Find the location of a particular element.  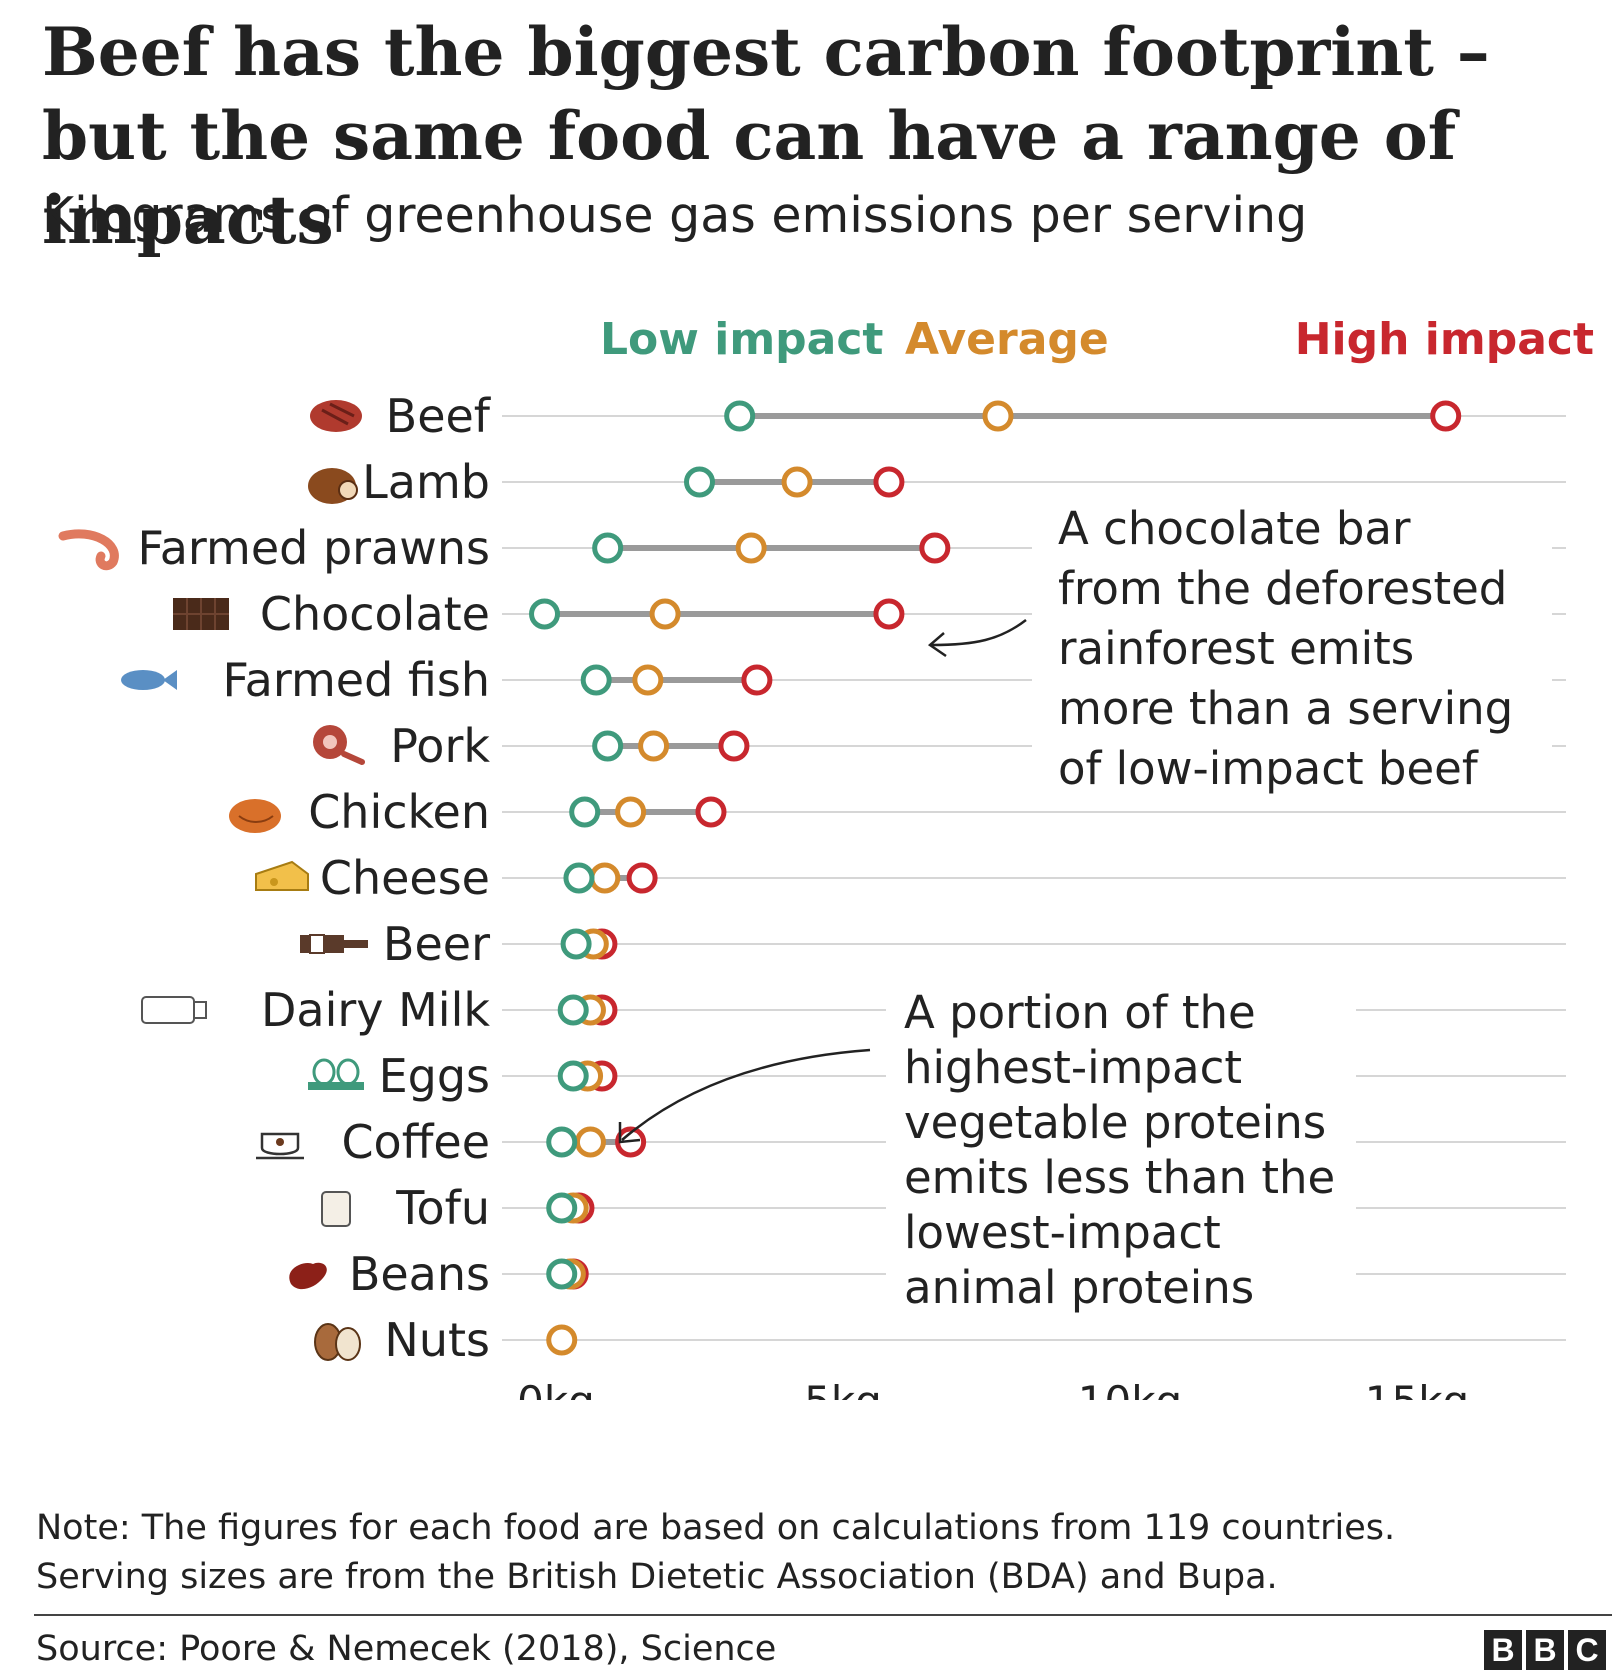

tofu-shape is located at coordinates (336, 1209).